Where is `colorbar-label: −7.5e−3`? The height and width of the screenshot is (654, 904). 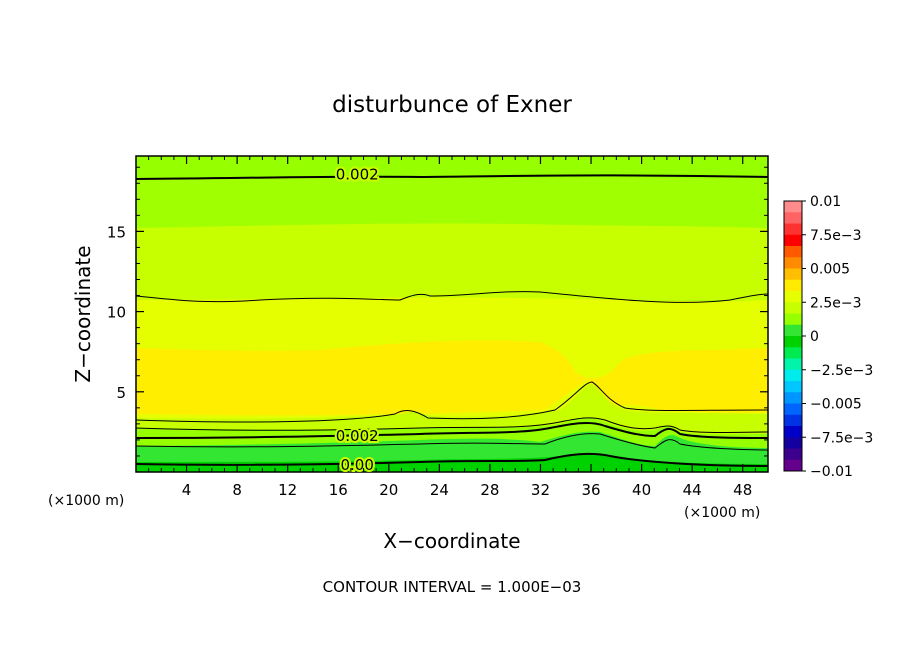 colorbar-label: −7.5e−3 is located at coordinates (841, 438).